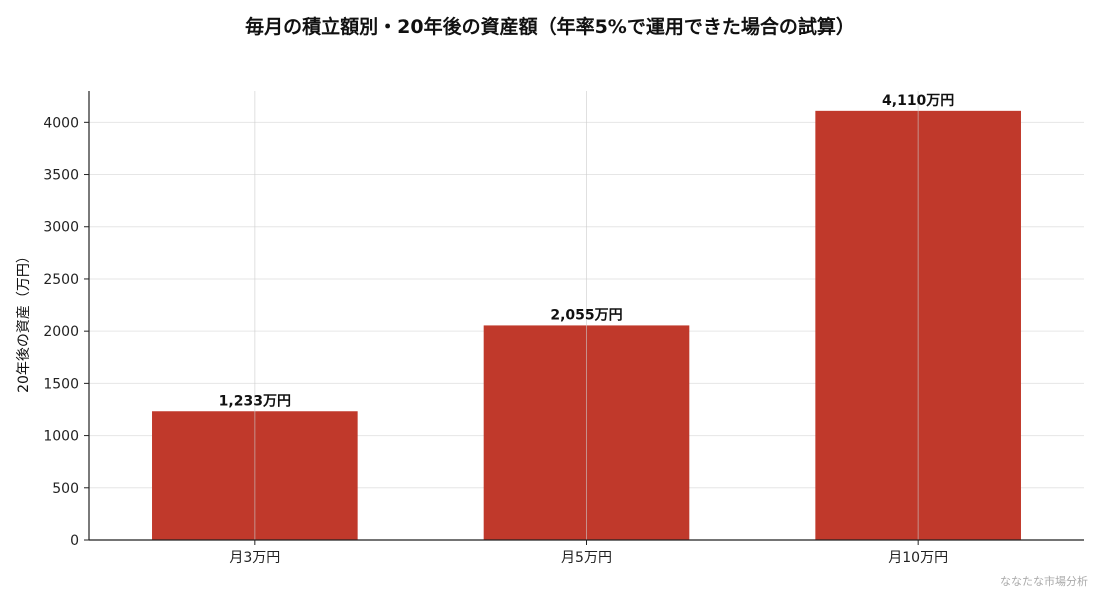  I want to click on y-tick-label: 0, so click(74, 541).